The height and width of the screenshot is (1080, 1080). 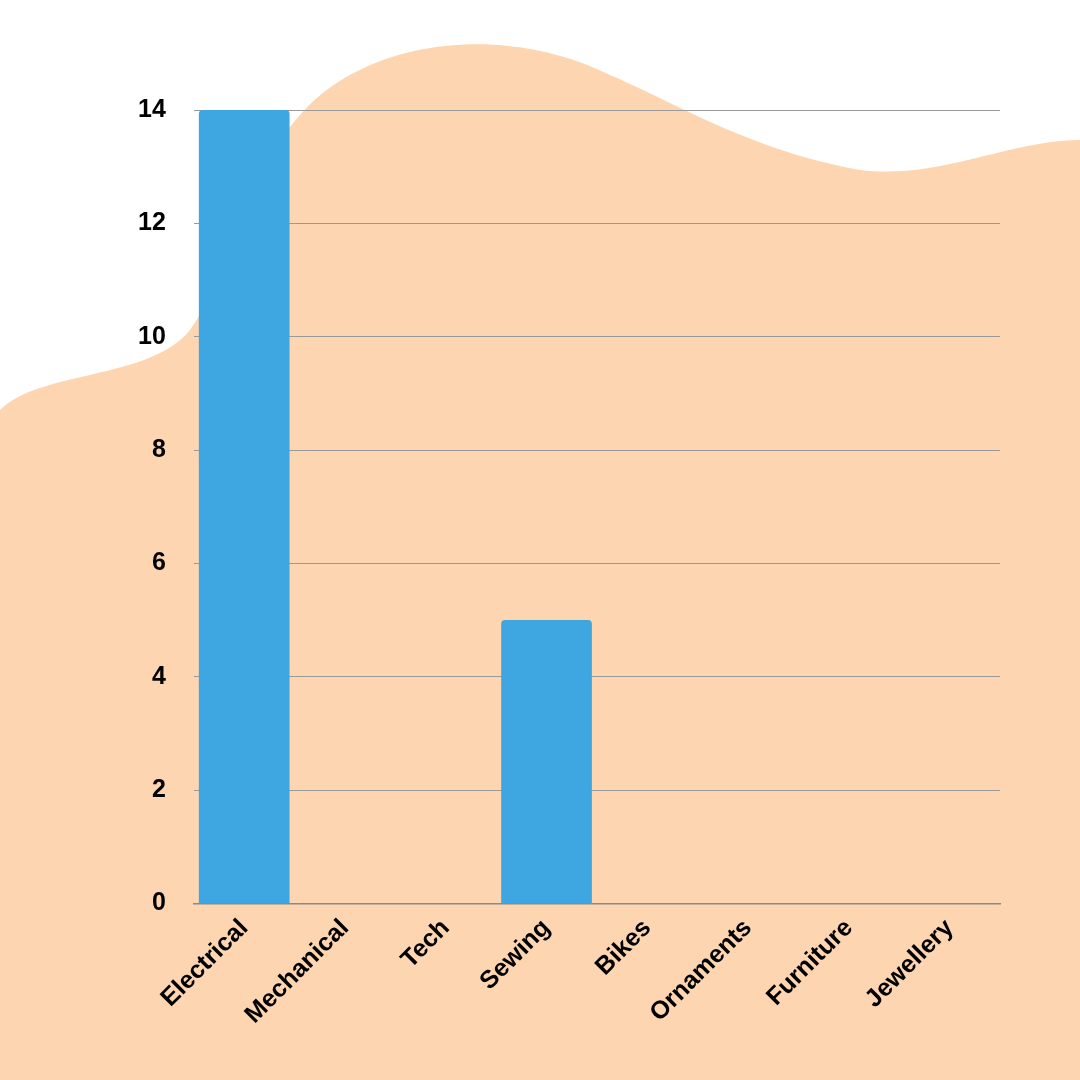 What do you see at coordinates (158, 788) in the screenshot?
I see `y-tick-label: 2` at bounding box center [158, 788].